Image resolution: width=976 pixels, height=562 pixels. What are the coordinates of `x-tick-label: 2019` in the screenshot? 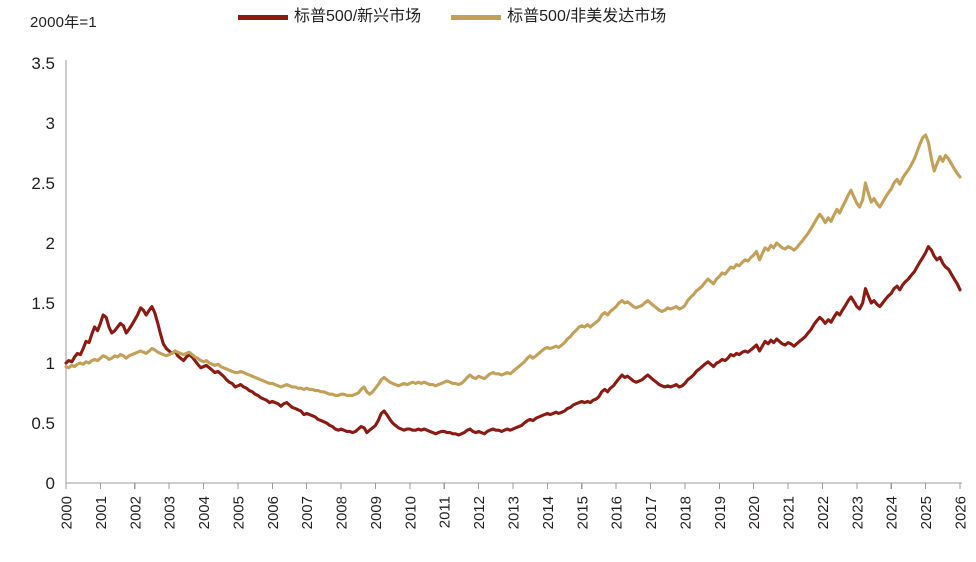 It's located at (720, 512).